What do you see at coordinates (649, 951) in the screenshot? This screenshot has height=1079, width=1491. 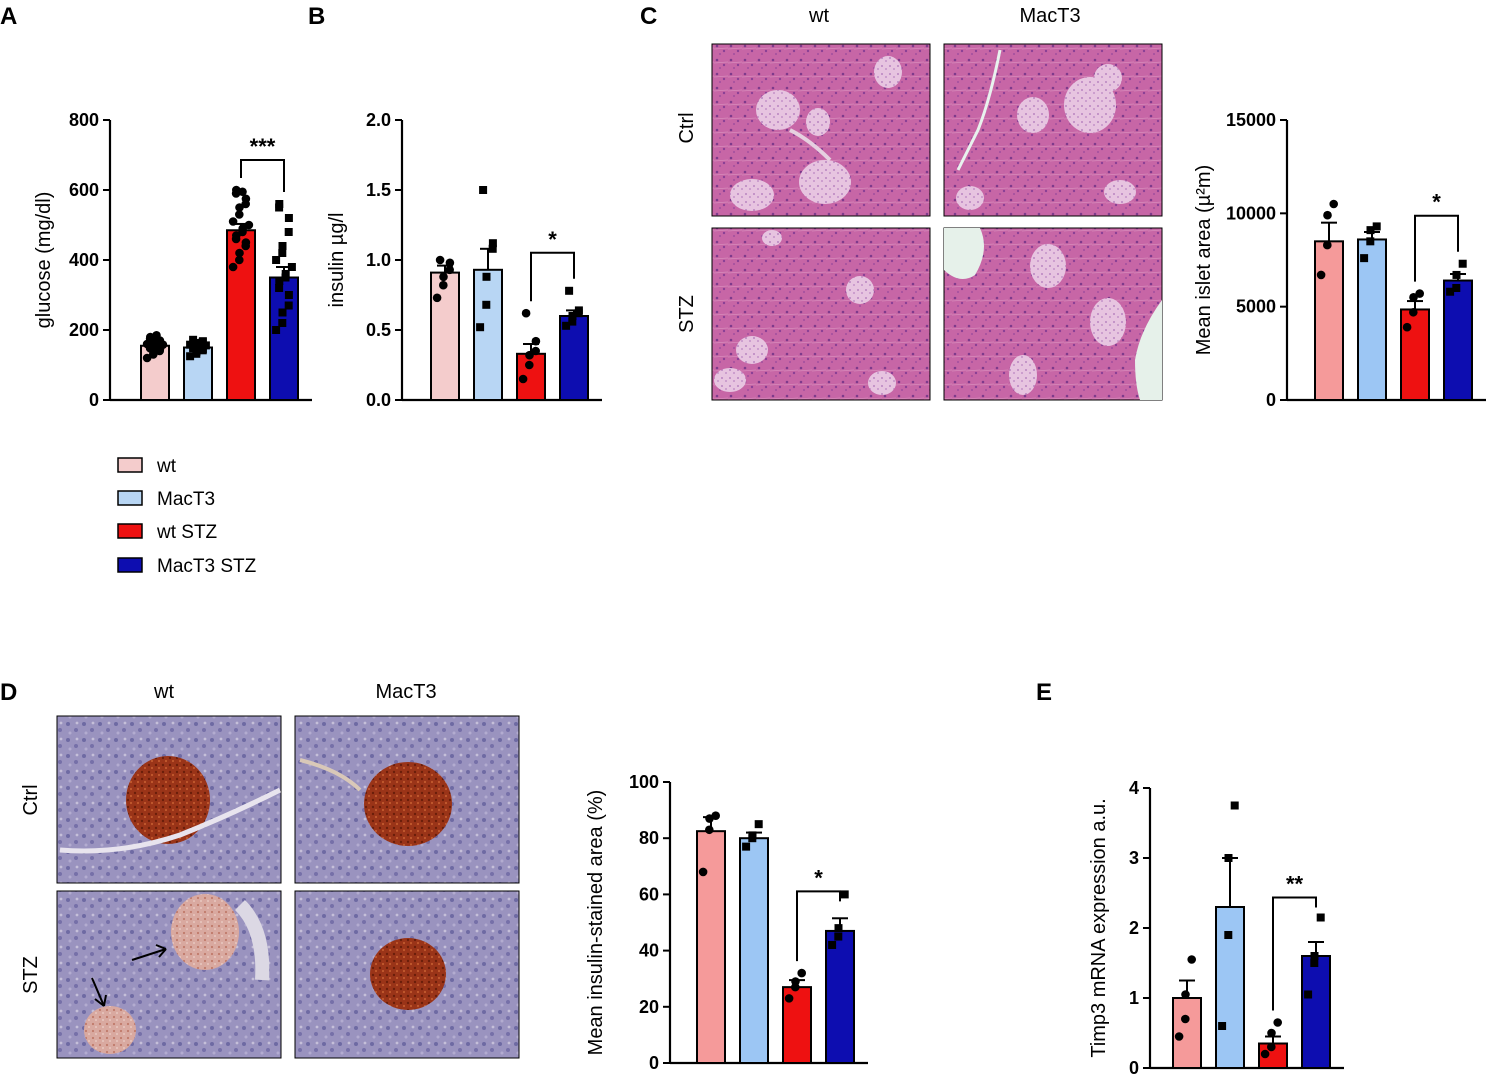 I see `chart-d-y-tick-label: 40` at bounding box center [649, 951].